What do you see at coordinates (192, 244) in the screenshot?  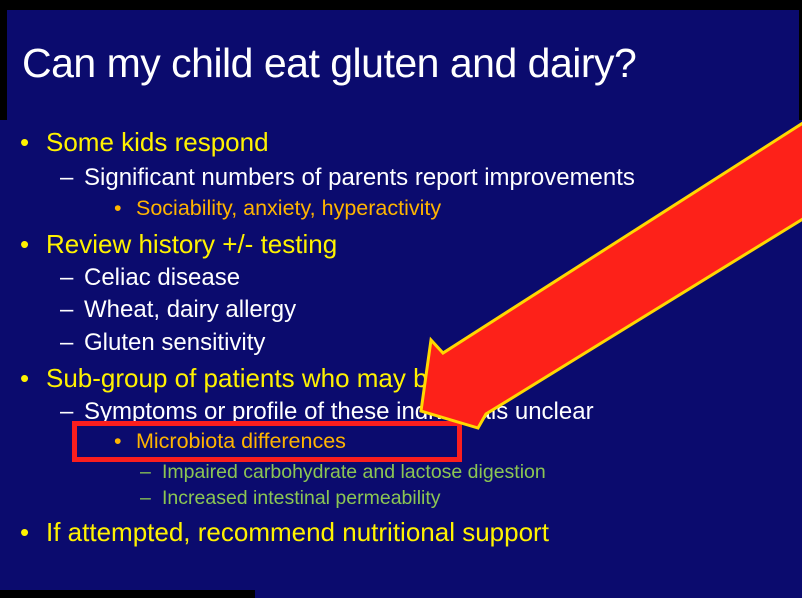 I see `bullet-text: Review history +/- testing` at bounding box center [192, 244].